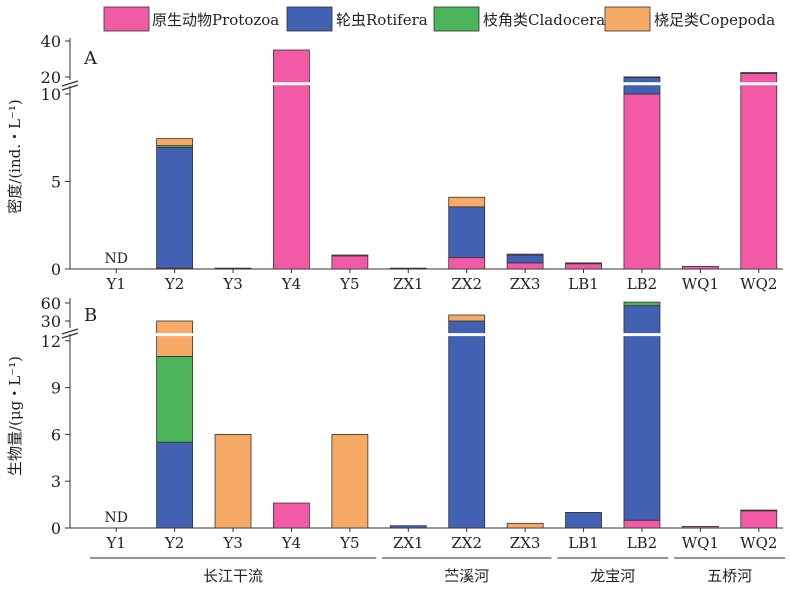 This screenshot has width=790, height=591. What do you see at coordinates (51, 41) in the screenshot?
I see `y-tick-label: 40` at bounding box center [51, 41].